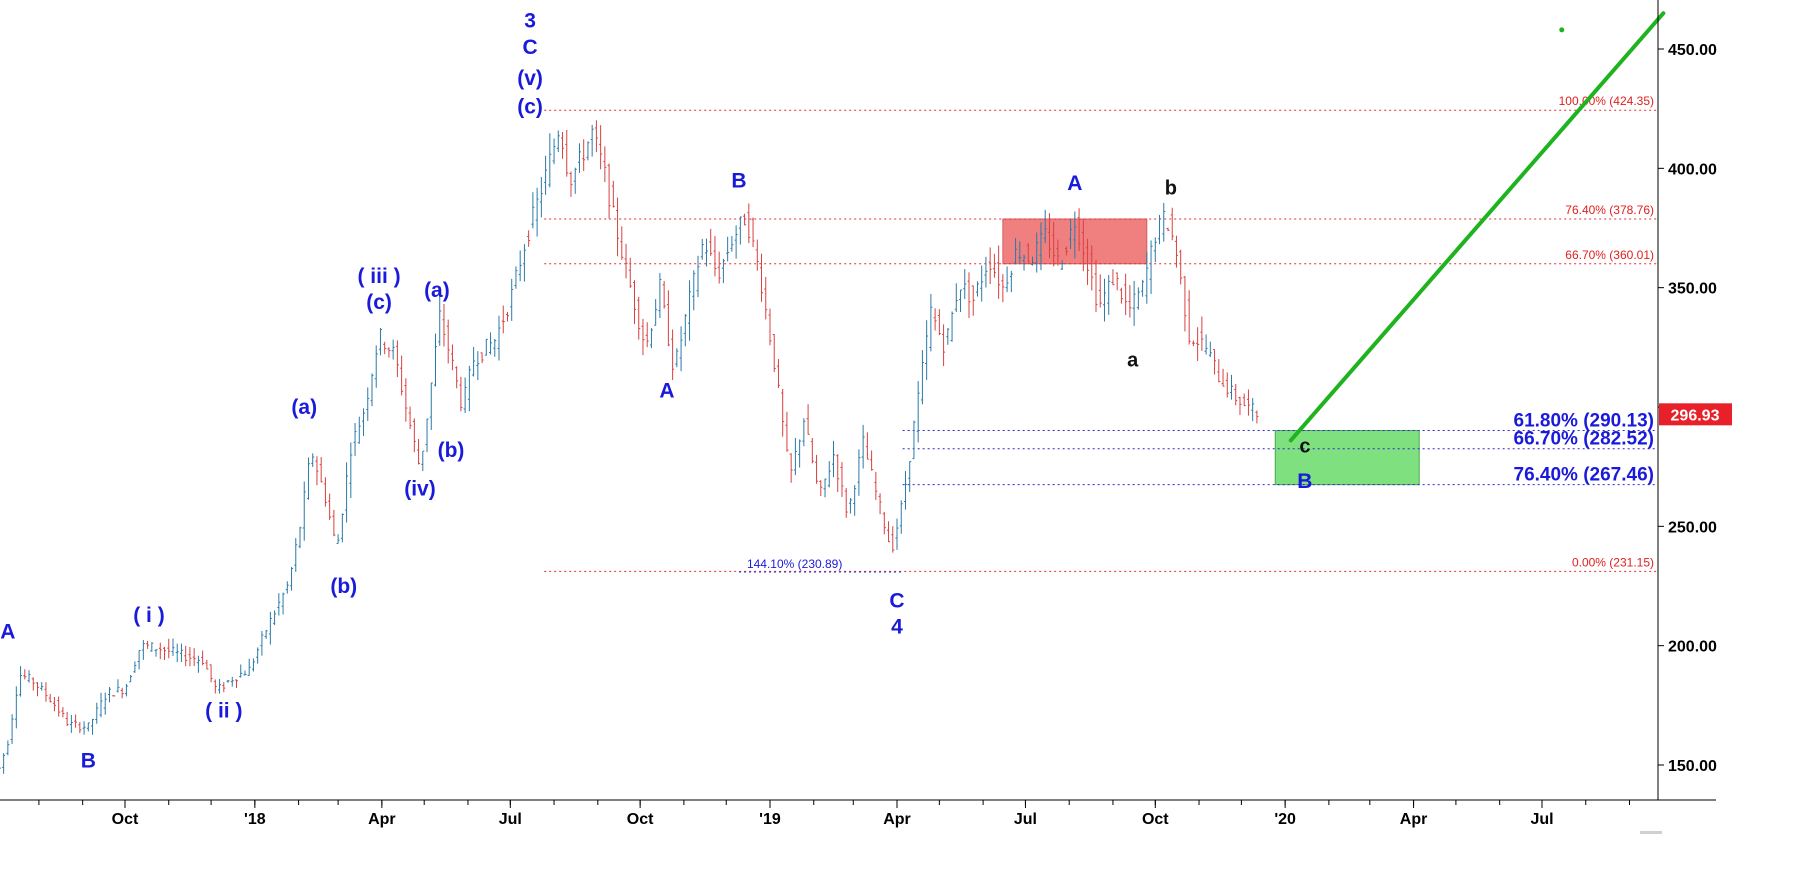 The image size is (1804, 883). I want to click on current-price-label: 296.93, so click(1695, 415).